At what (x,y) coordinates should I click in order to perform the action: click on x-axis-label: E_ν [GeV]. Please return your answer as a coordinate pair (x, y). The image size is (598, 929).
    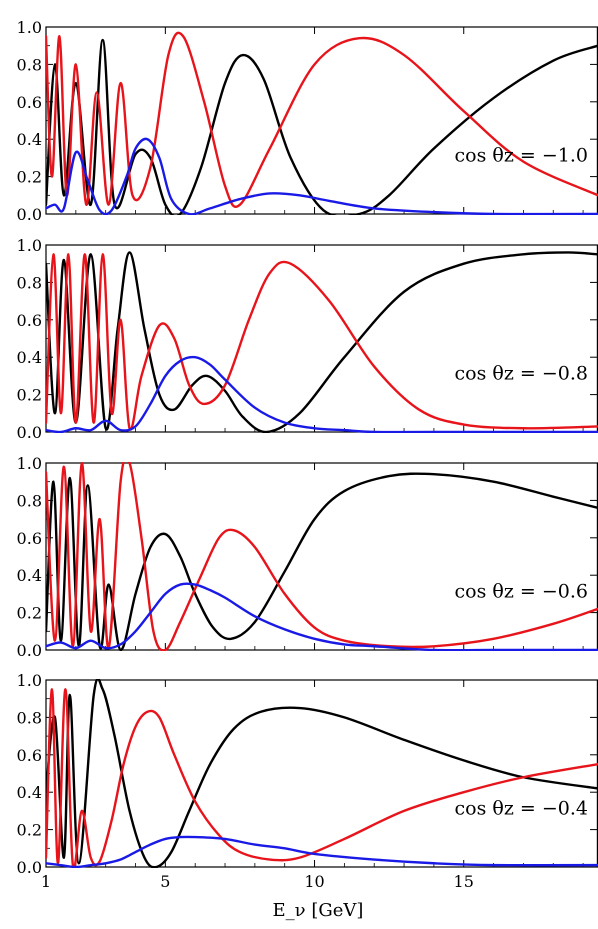
    Looking at the image, I should click on (318, 910).